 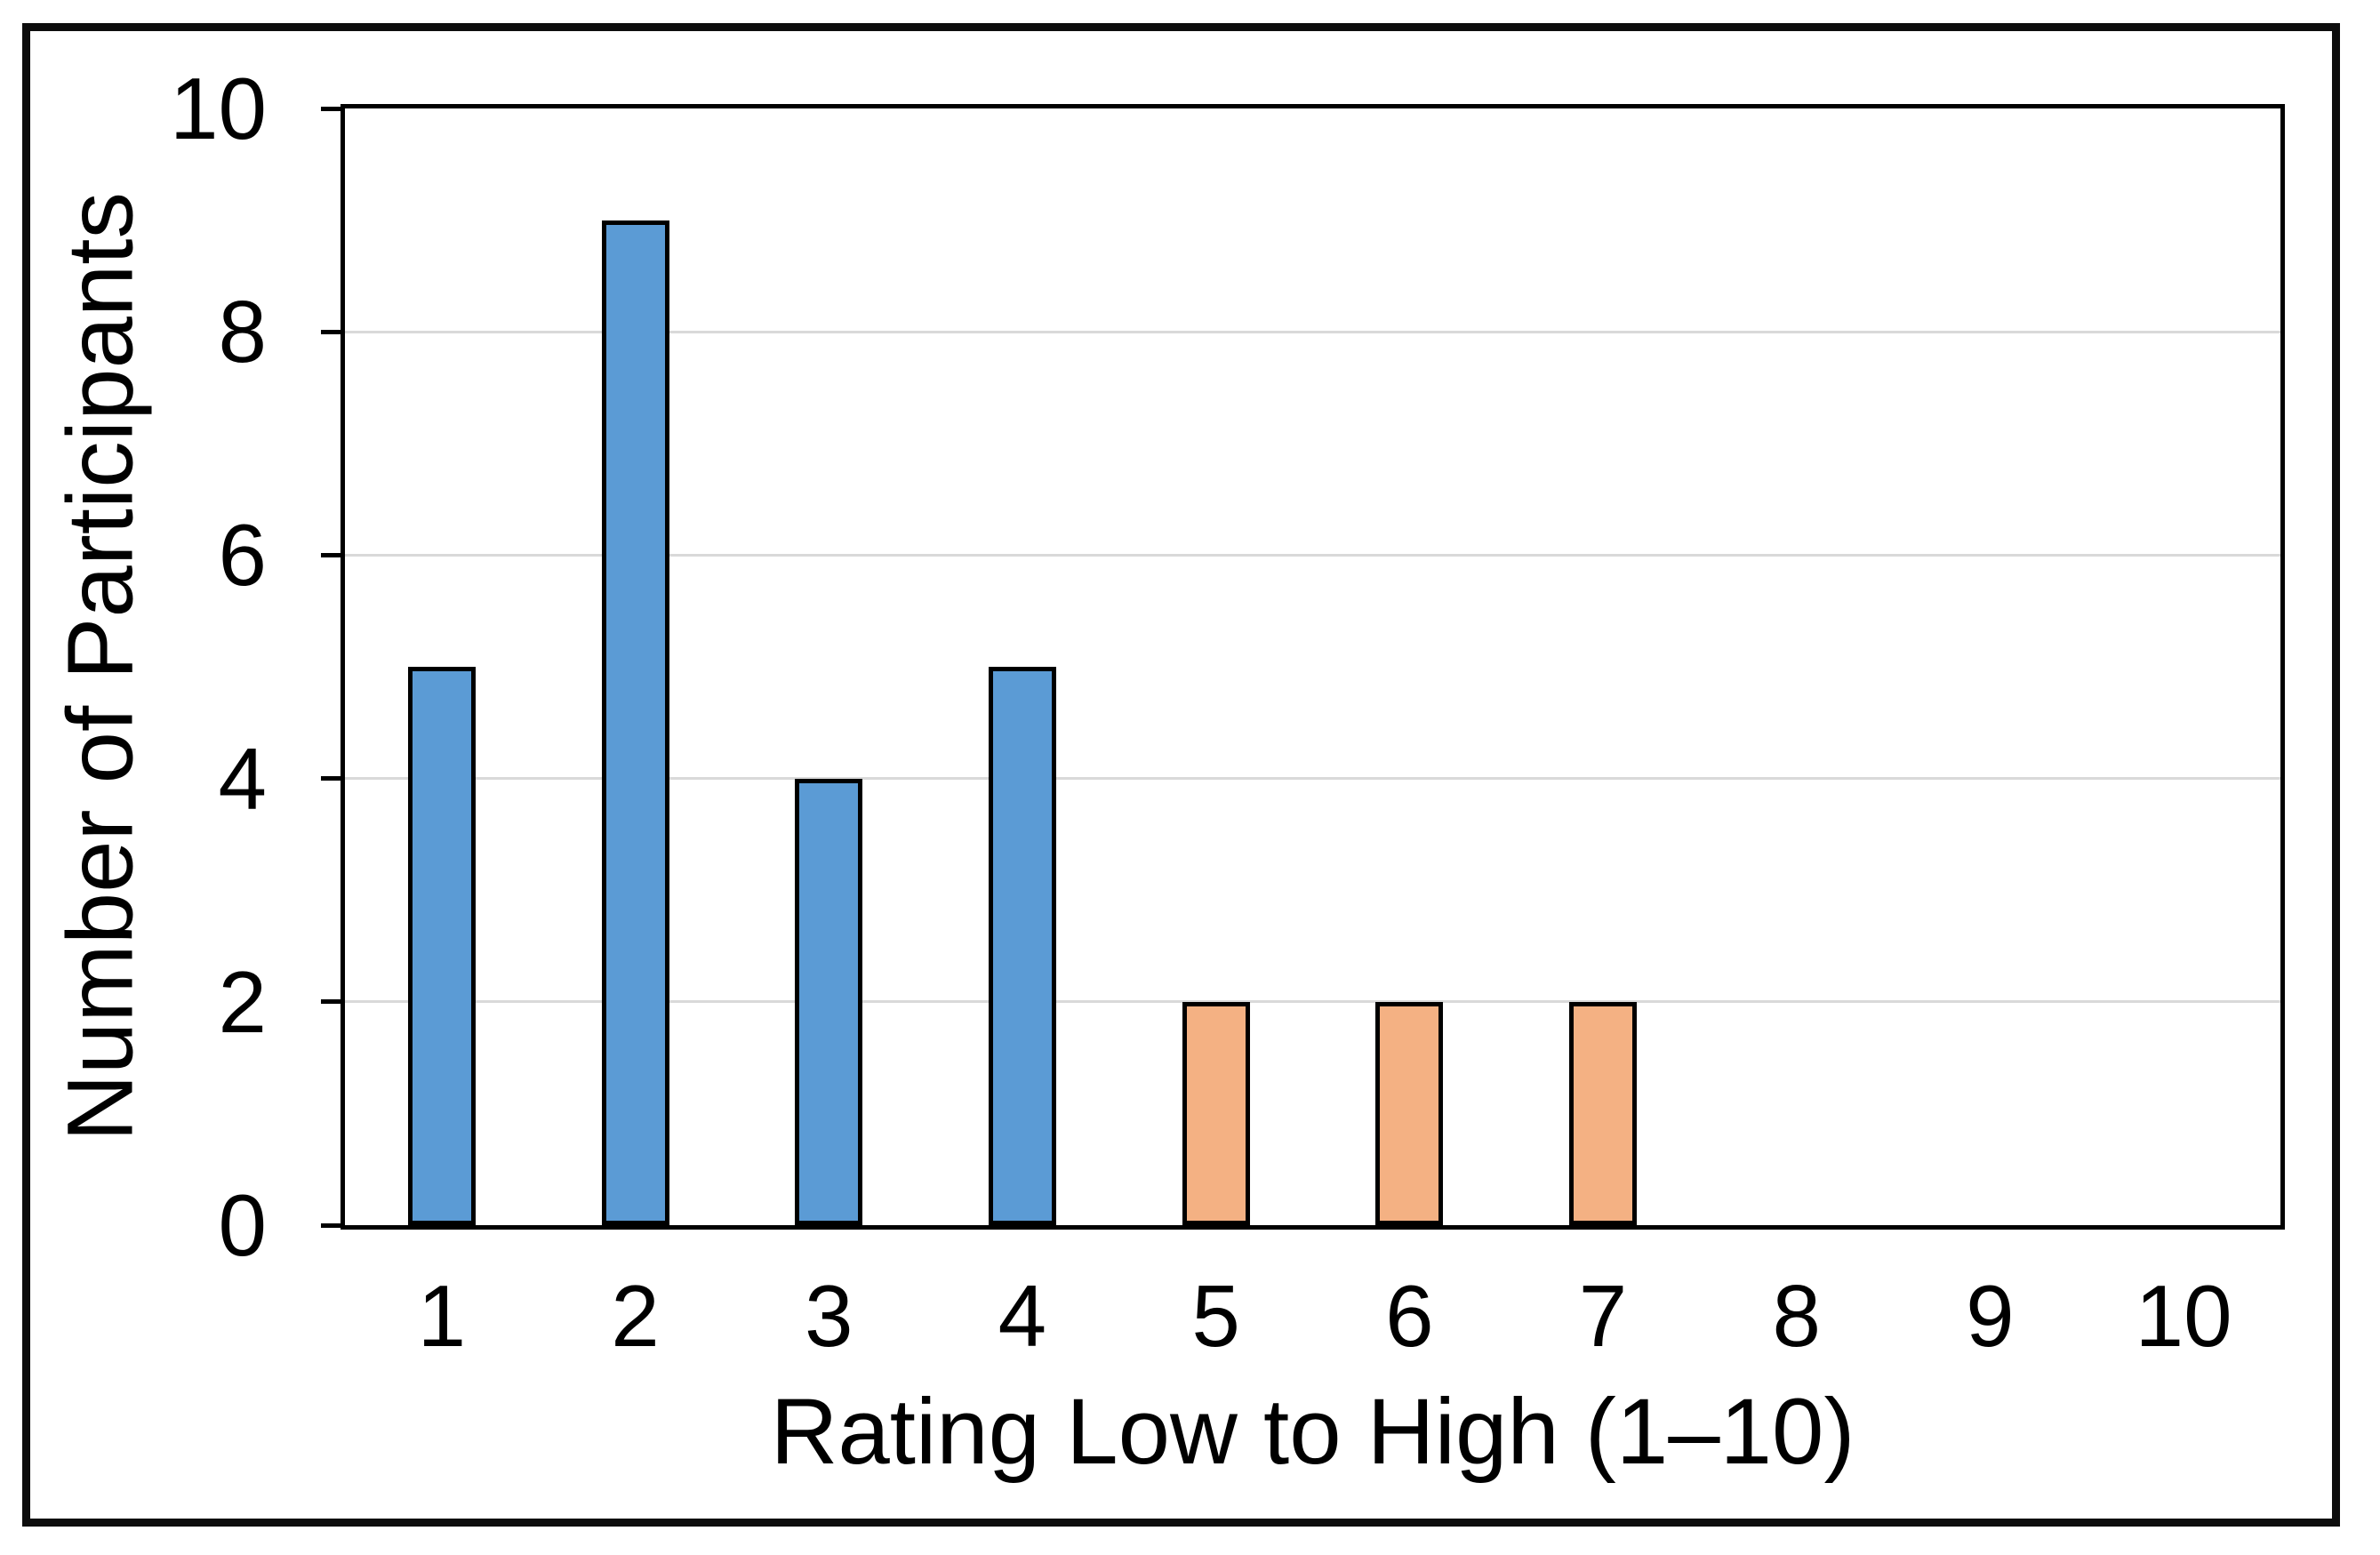 I want to click on x-axis-label-2: 2, so click(x=635, y=1316).